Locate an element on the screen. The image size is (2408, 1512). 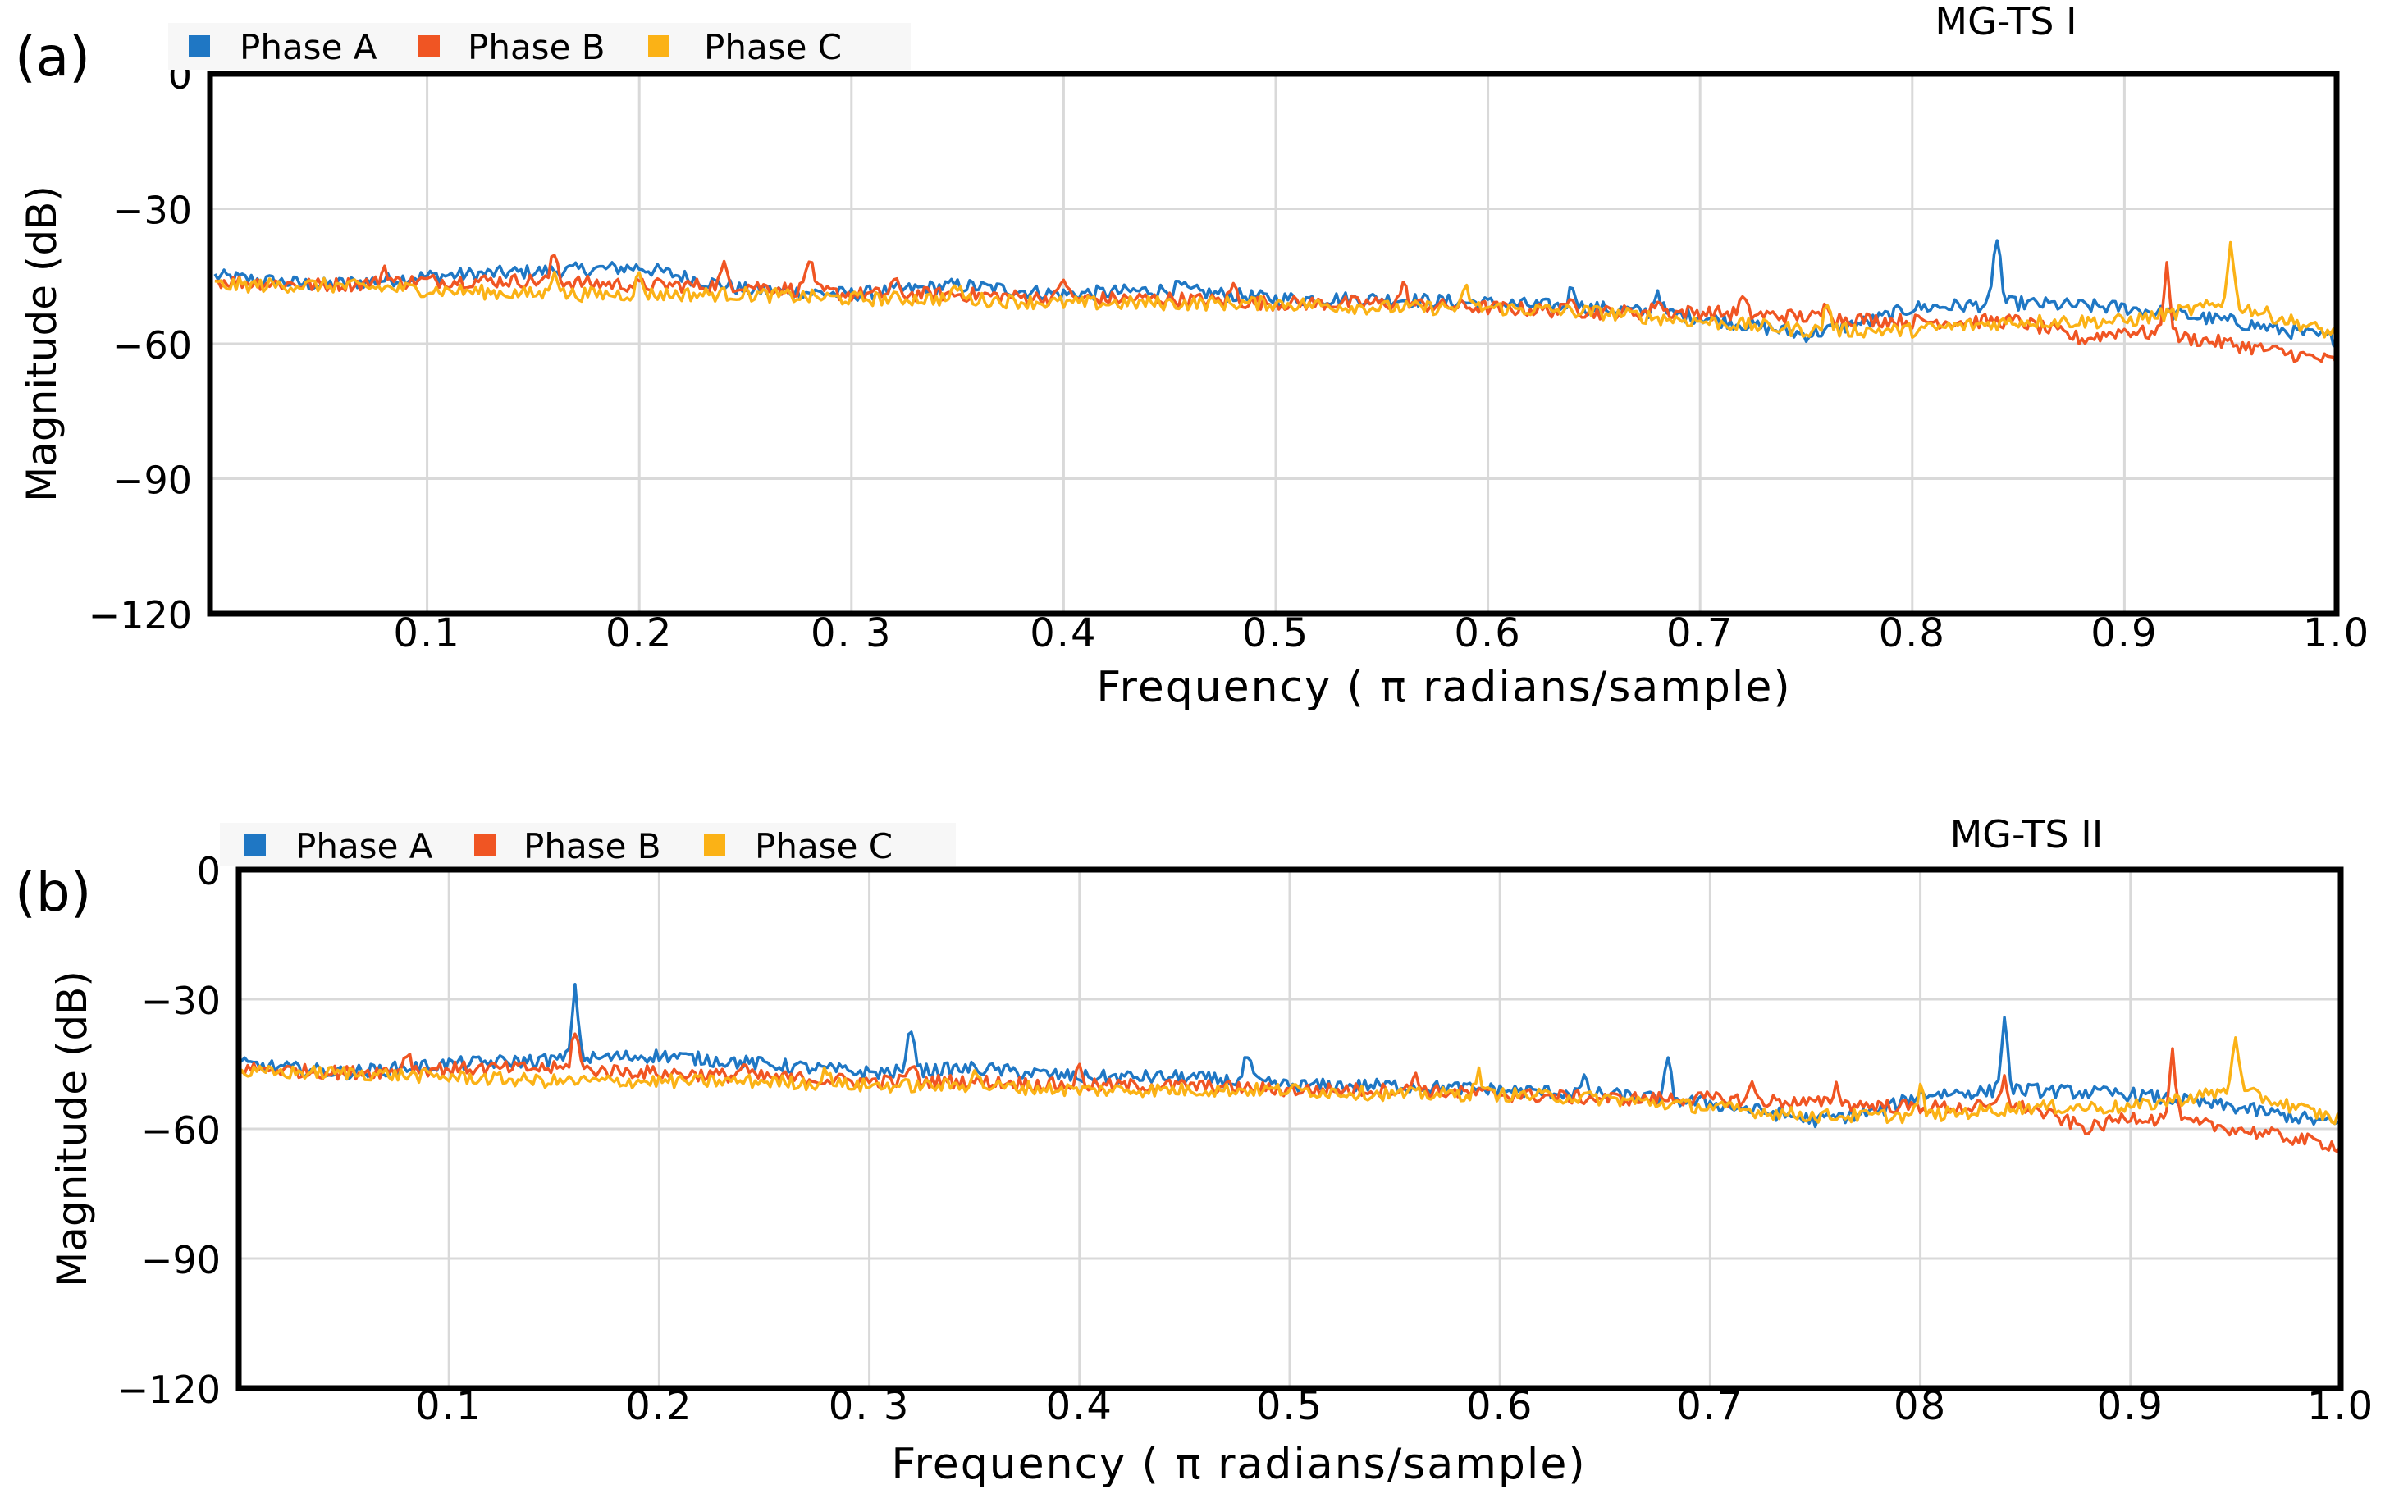
chart-title: MG-TS I is located at coordinates (2006, 21).